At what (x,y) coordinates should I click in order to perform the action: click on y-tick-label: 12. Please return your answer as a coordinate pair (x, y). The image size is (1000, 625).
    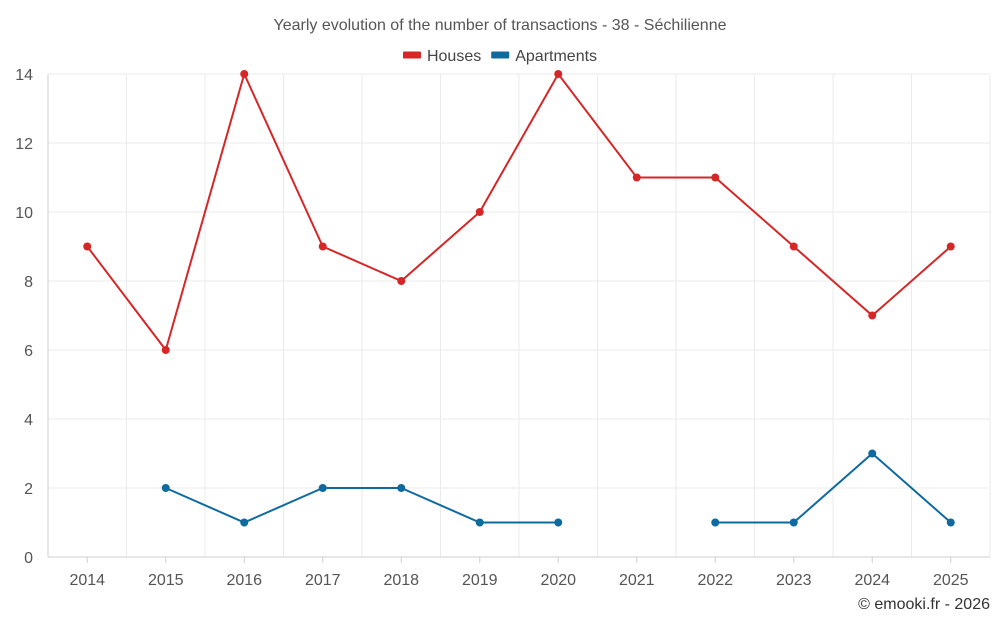
    Looking at the image, I should click on (24, 144).